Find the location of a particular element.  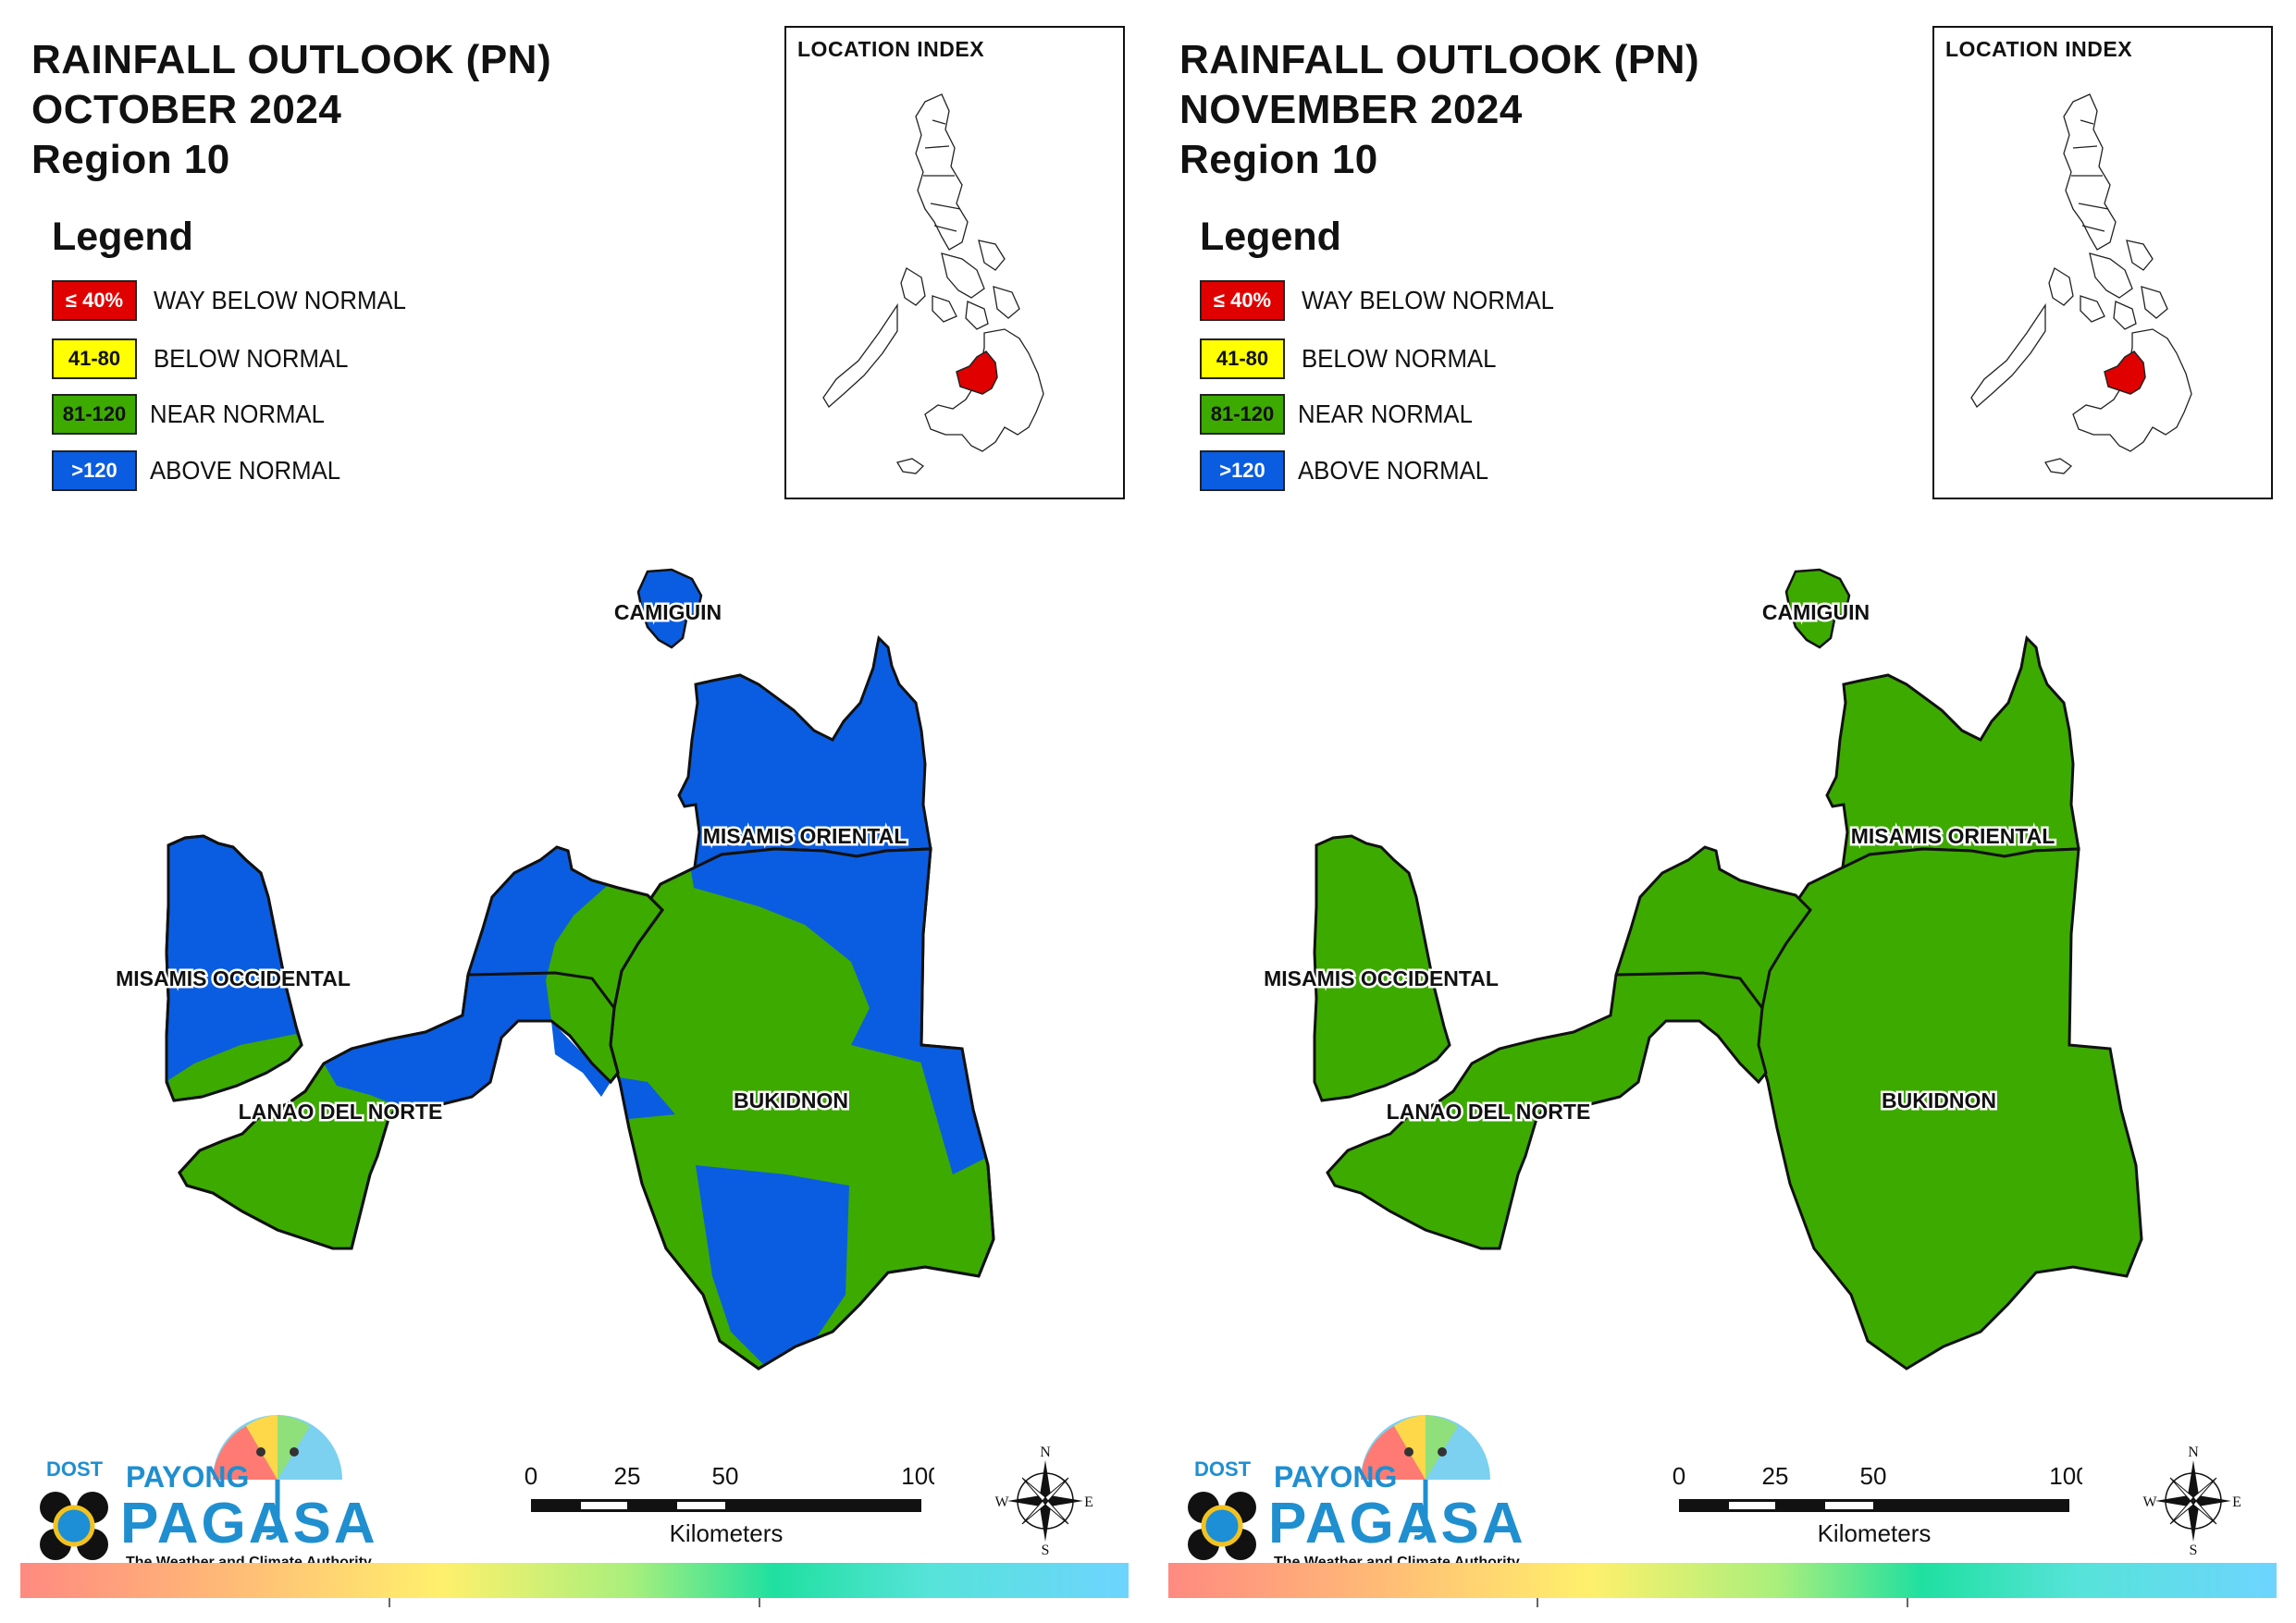

title-line-2: OCTOBER 2024 is located at coordinates (186, 109).